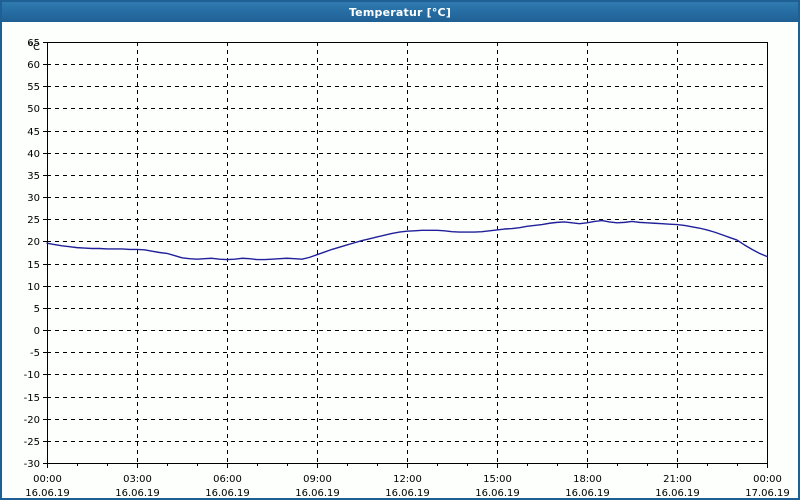 This screenshot has height=500, width=800. Describe the element at coordinates (32, 464) in the screenshot. I see `y-axis-tick-label: -30` at that location.